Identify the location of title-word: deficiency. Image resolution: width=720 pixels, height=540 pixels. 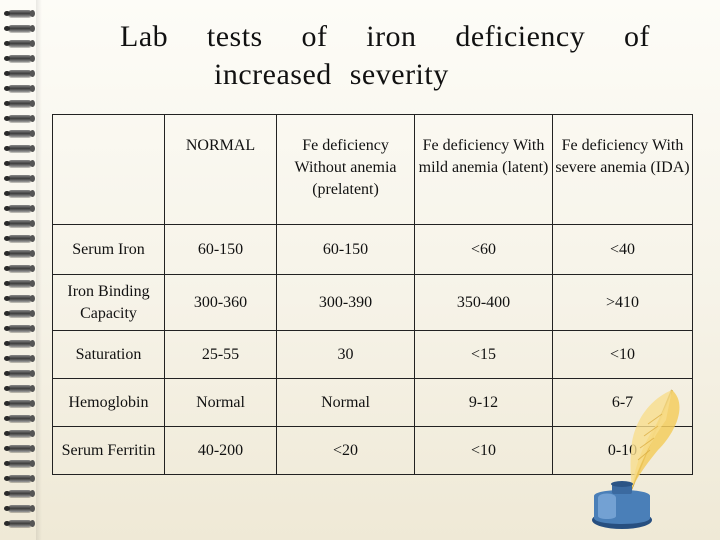
(520, 36).